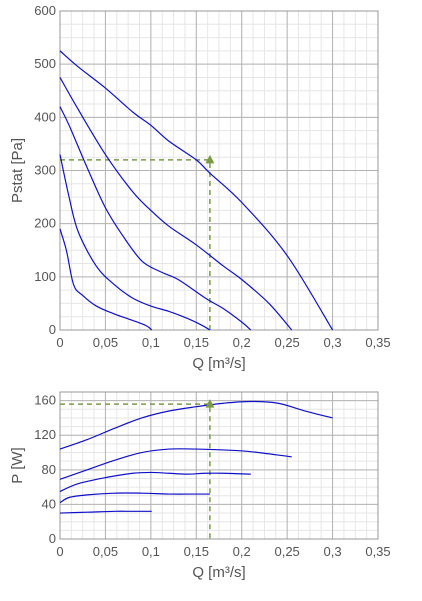  Describe the element at coordinates (45, 276) in the screenshot. I see `y-tick-label: 100` at that location.